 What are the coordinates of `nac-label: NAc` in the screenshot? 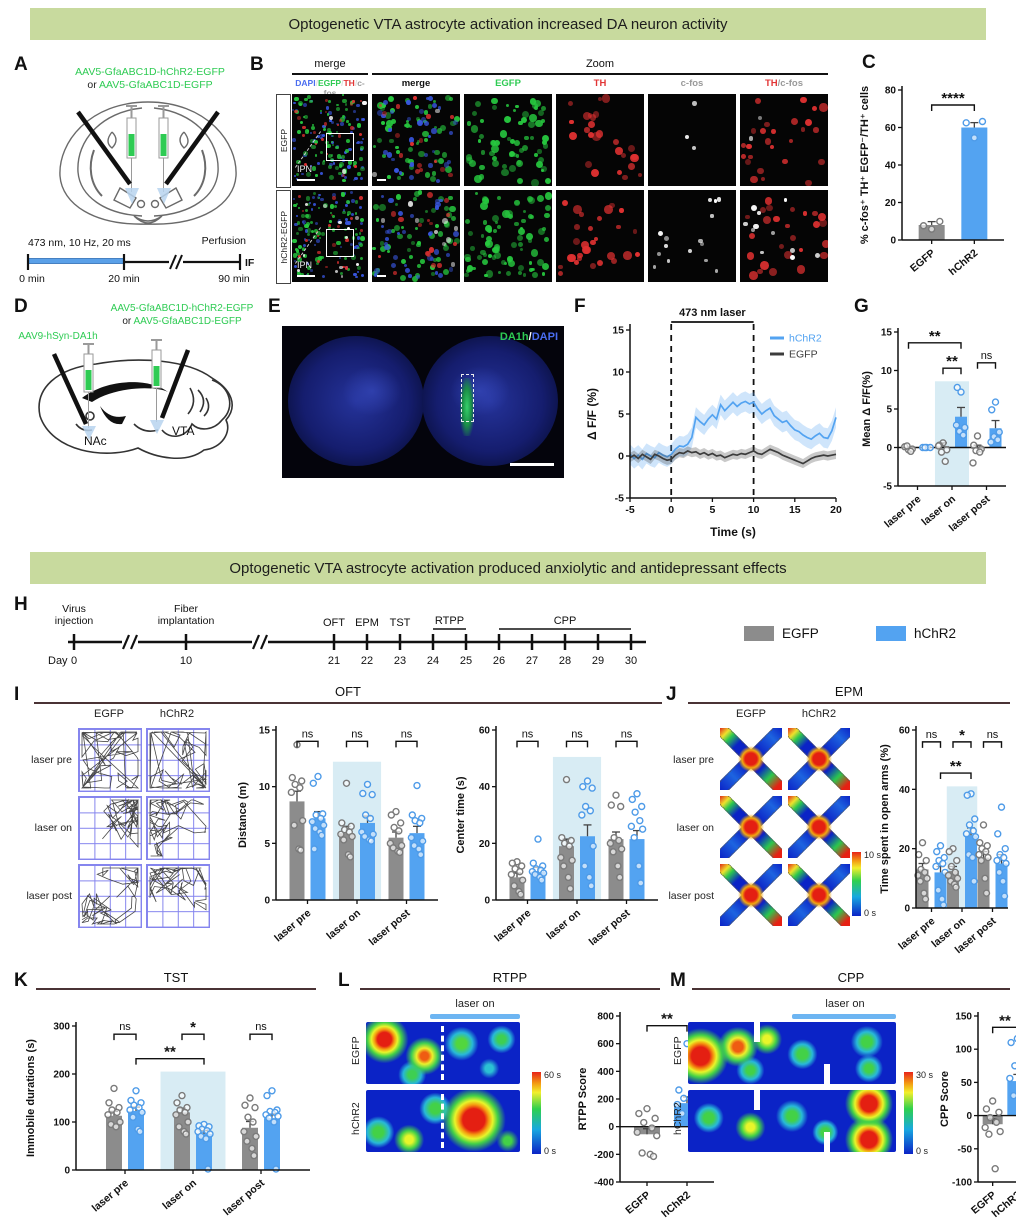 It's located at (95, 441).